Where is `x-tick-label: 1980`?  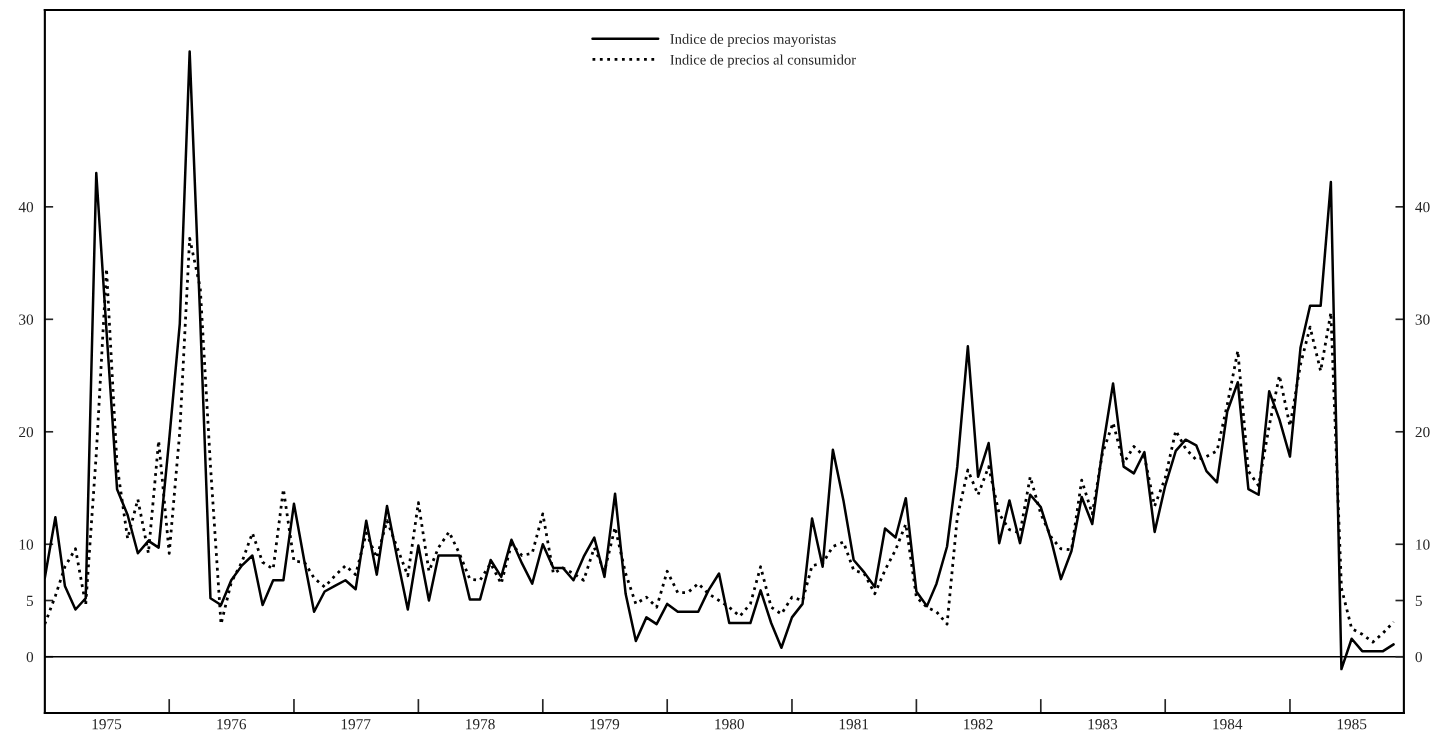 x-tick-label: 1980 is located at coordinates (729, 724).